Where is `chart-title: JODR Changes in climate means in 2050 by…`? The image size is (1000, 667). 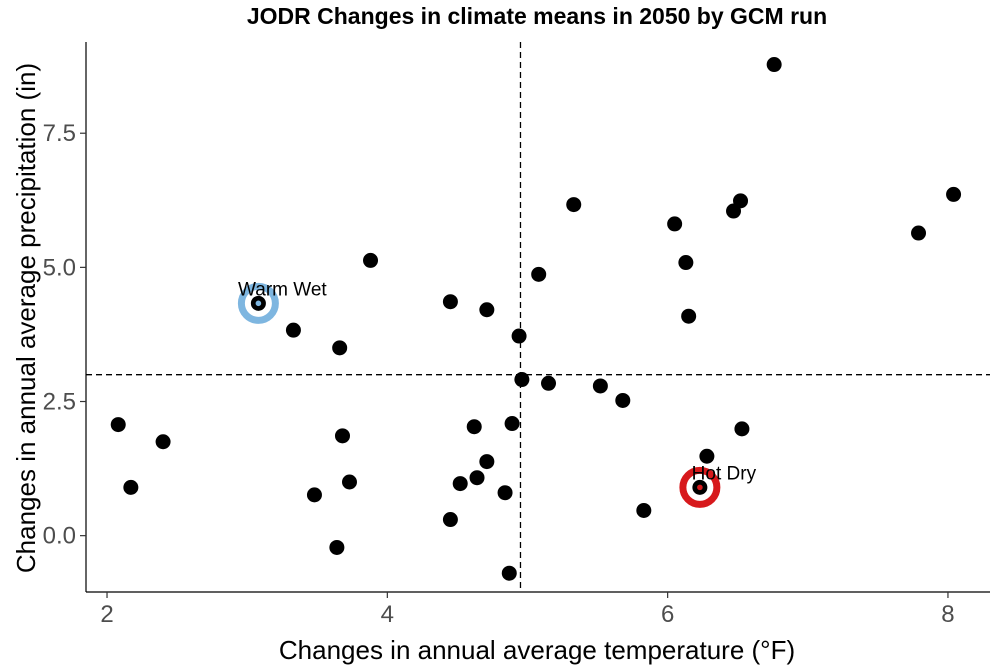 chart-title: JODR Changes in climate means in 2050 by… is located at coordinates (537, 16).